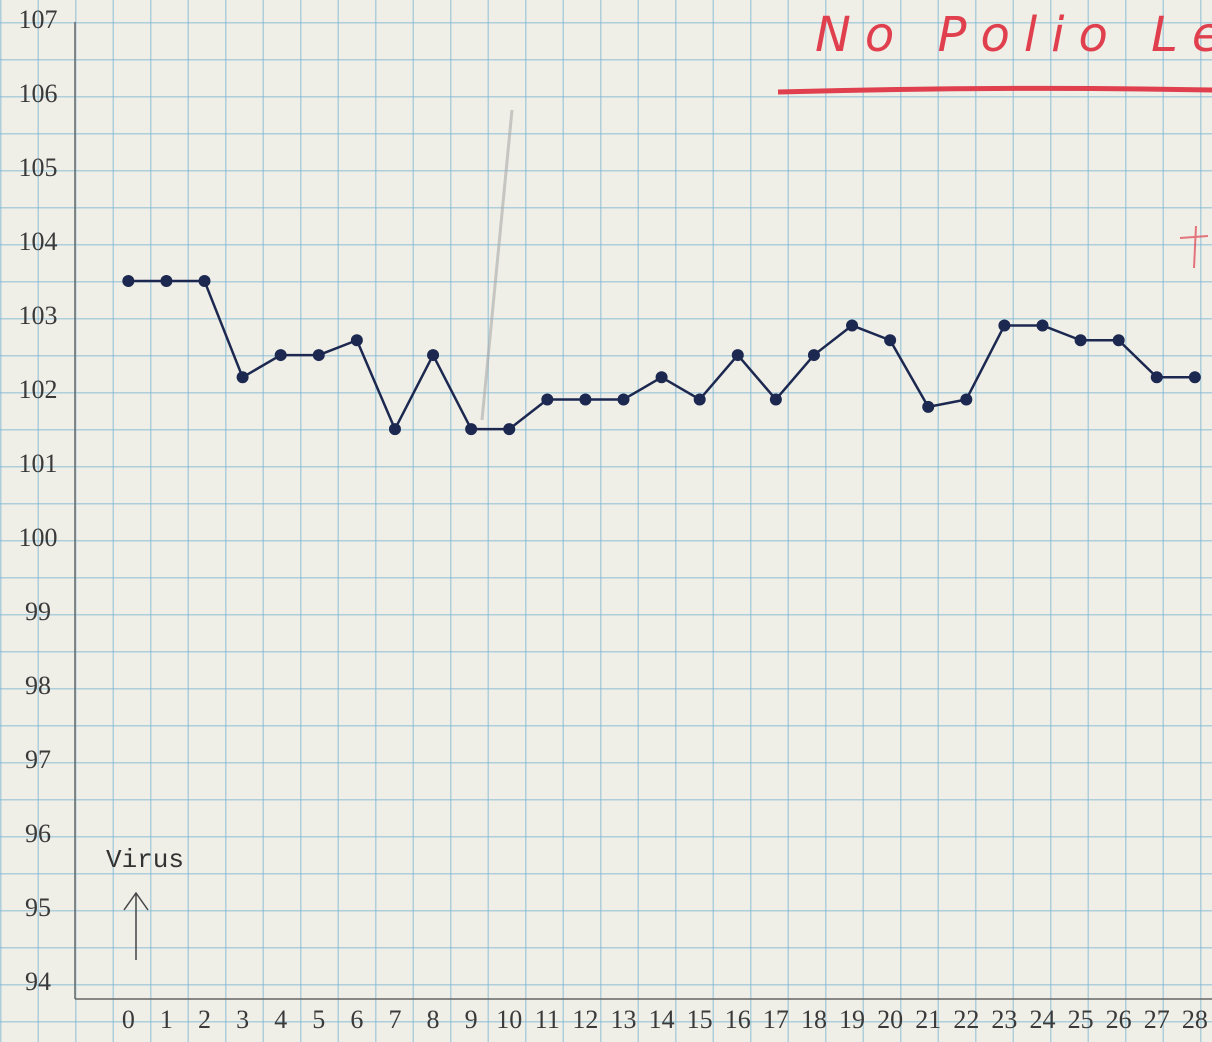 The width and height of the screenshot is (1212, 1042). I want to click on line, so click(661, 355).